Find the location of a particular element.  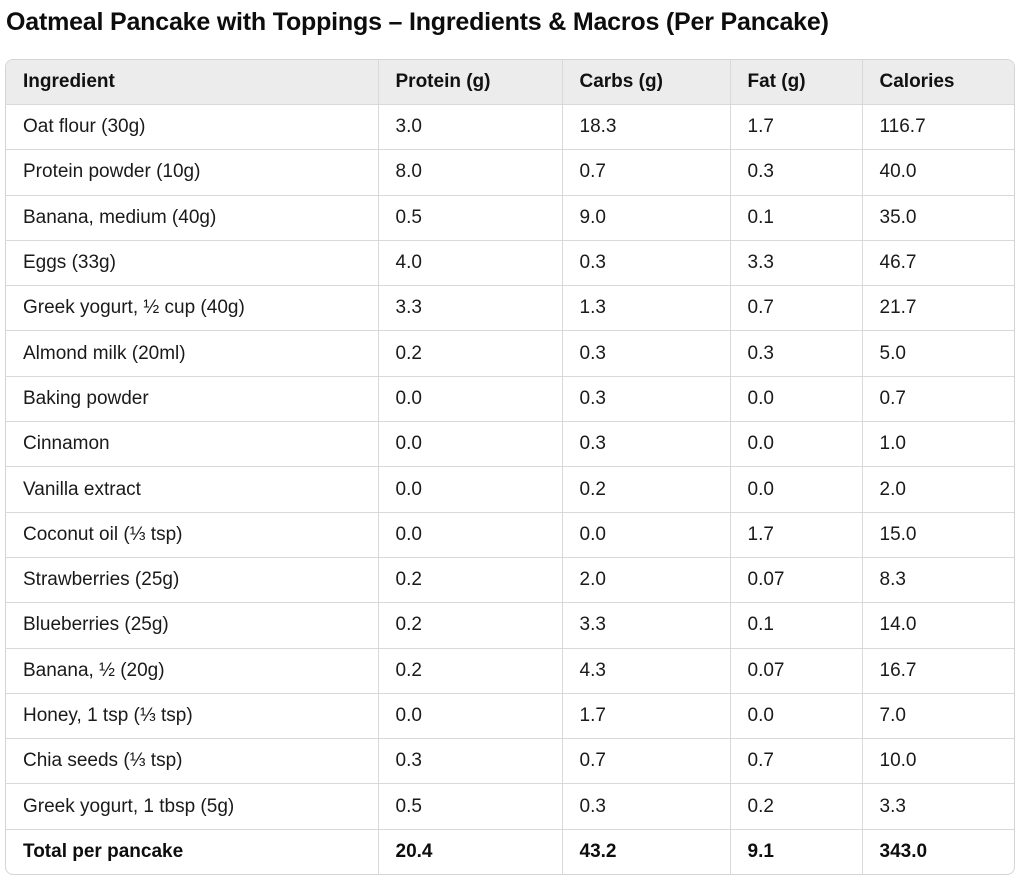

table-row: Protein powder (10g) 8.0 0.7 0.3 40.0 is located at coordinates (510, 172).